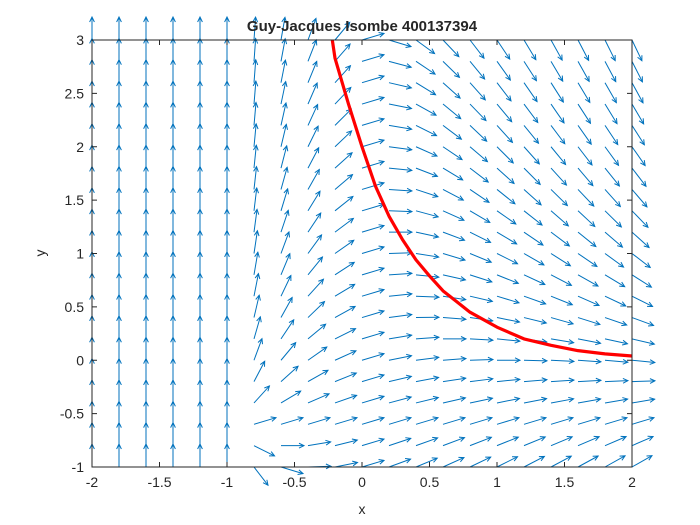 The height and width of the screenshot is (525, 700). I want to click on y-tick-label: 3, so click(80, 40).